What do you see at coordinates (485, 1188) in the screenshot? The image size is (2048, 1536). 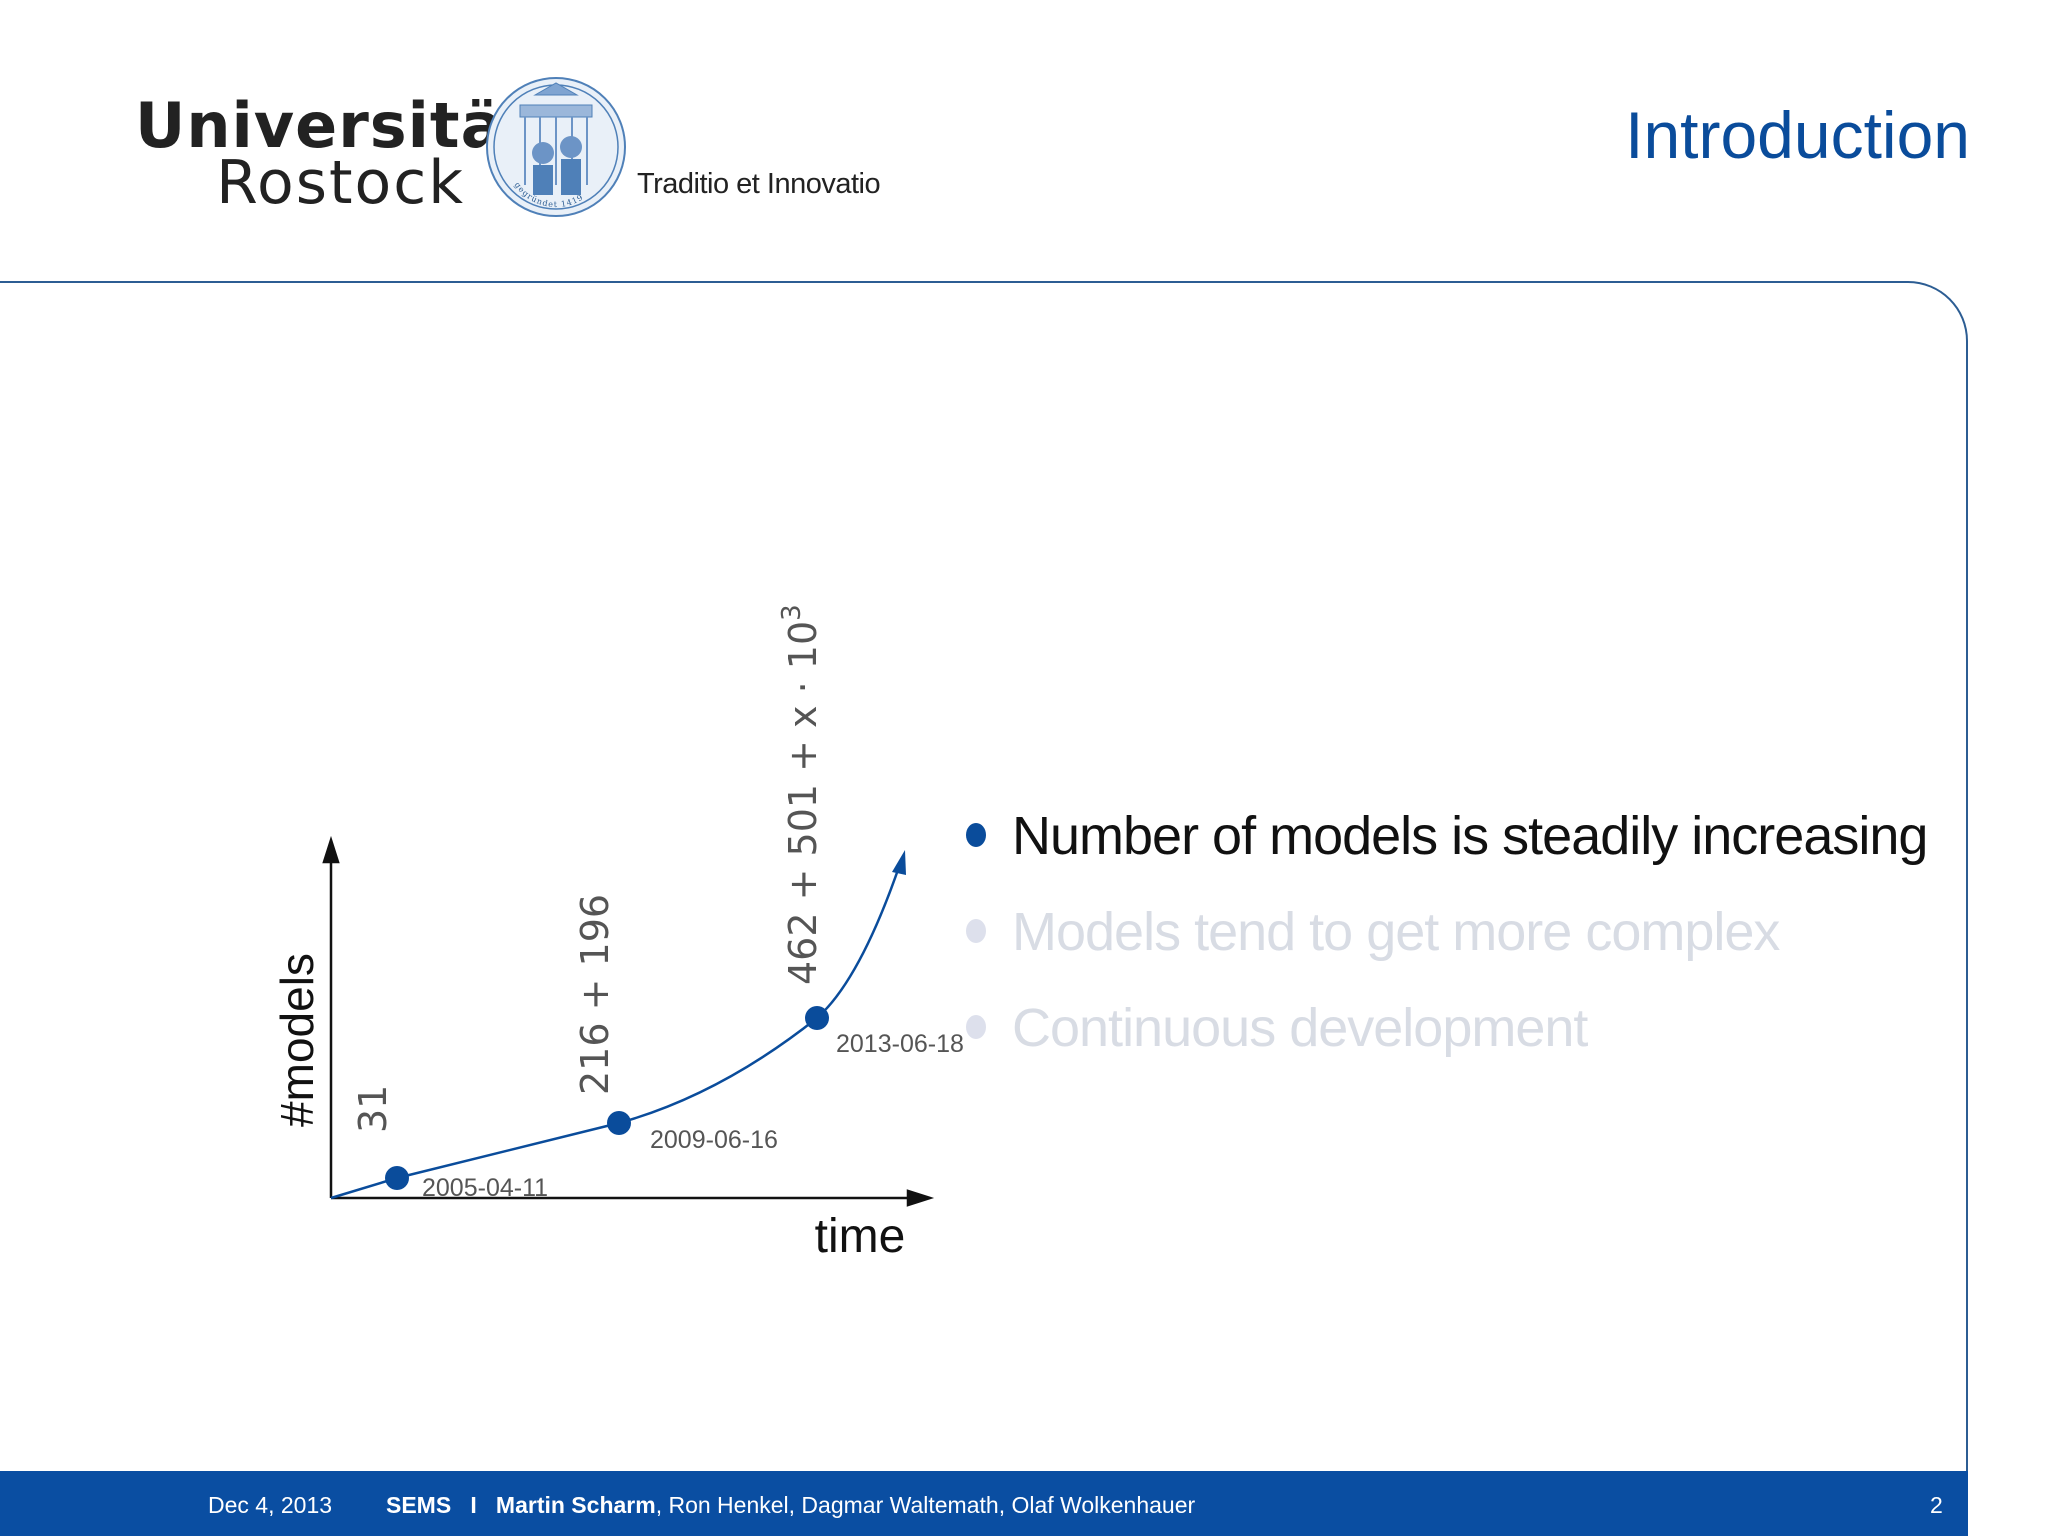 I see `data-point-date: 2005-04-11` at bounding box center [485, 1188].